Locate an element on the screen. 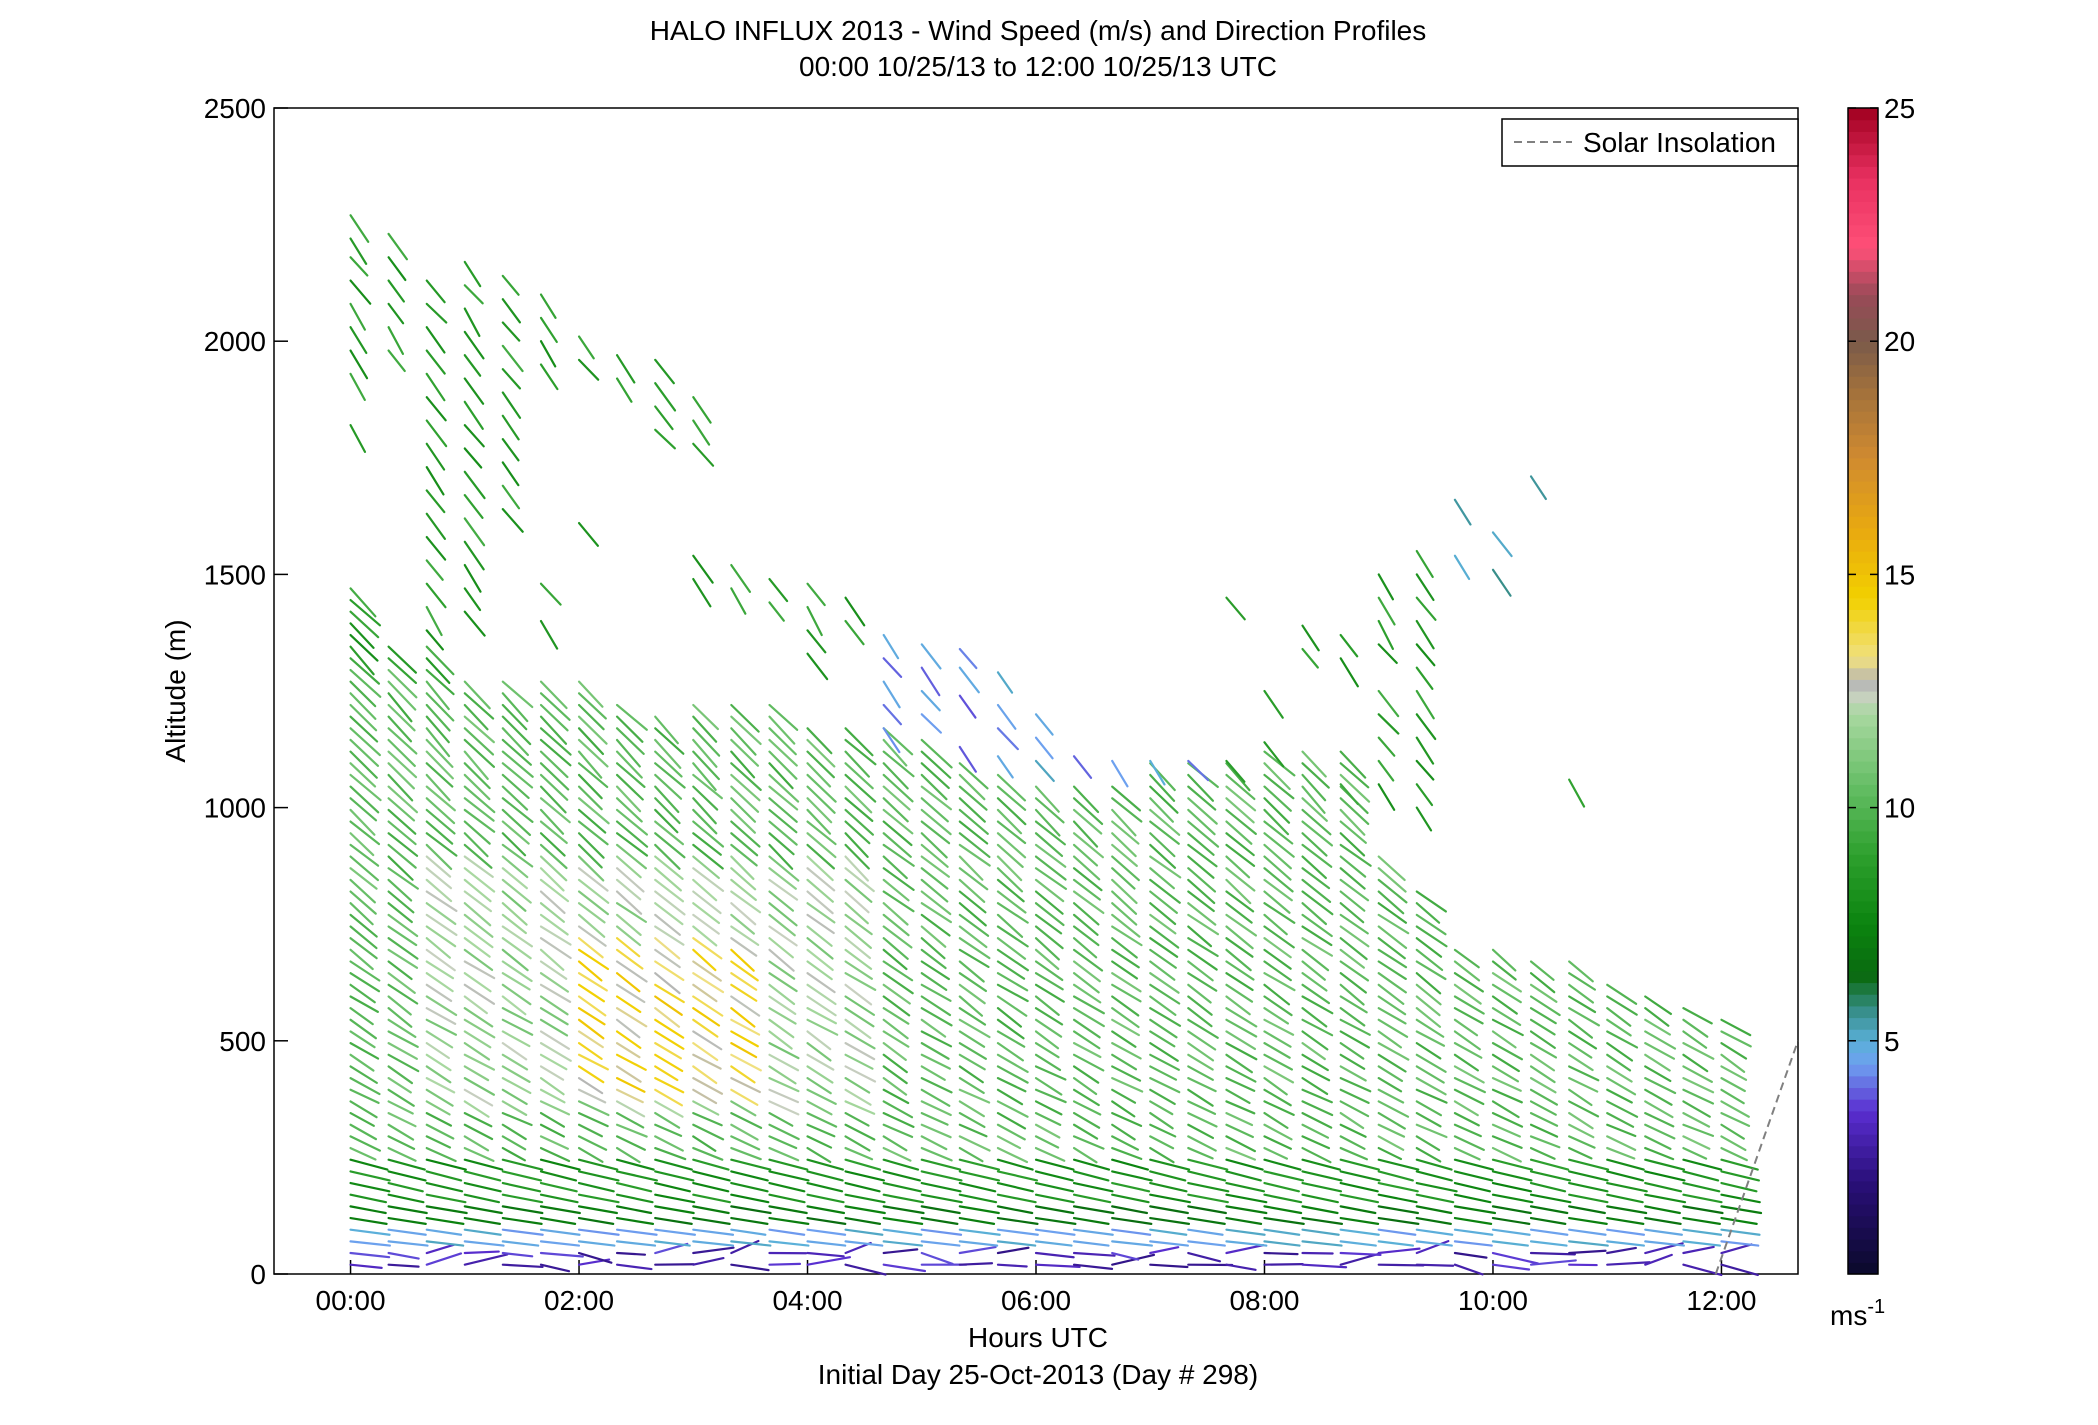  y-tick-label: 0 is located at coordinates (258, 1274).